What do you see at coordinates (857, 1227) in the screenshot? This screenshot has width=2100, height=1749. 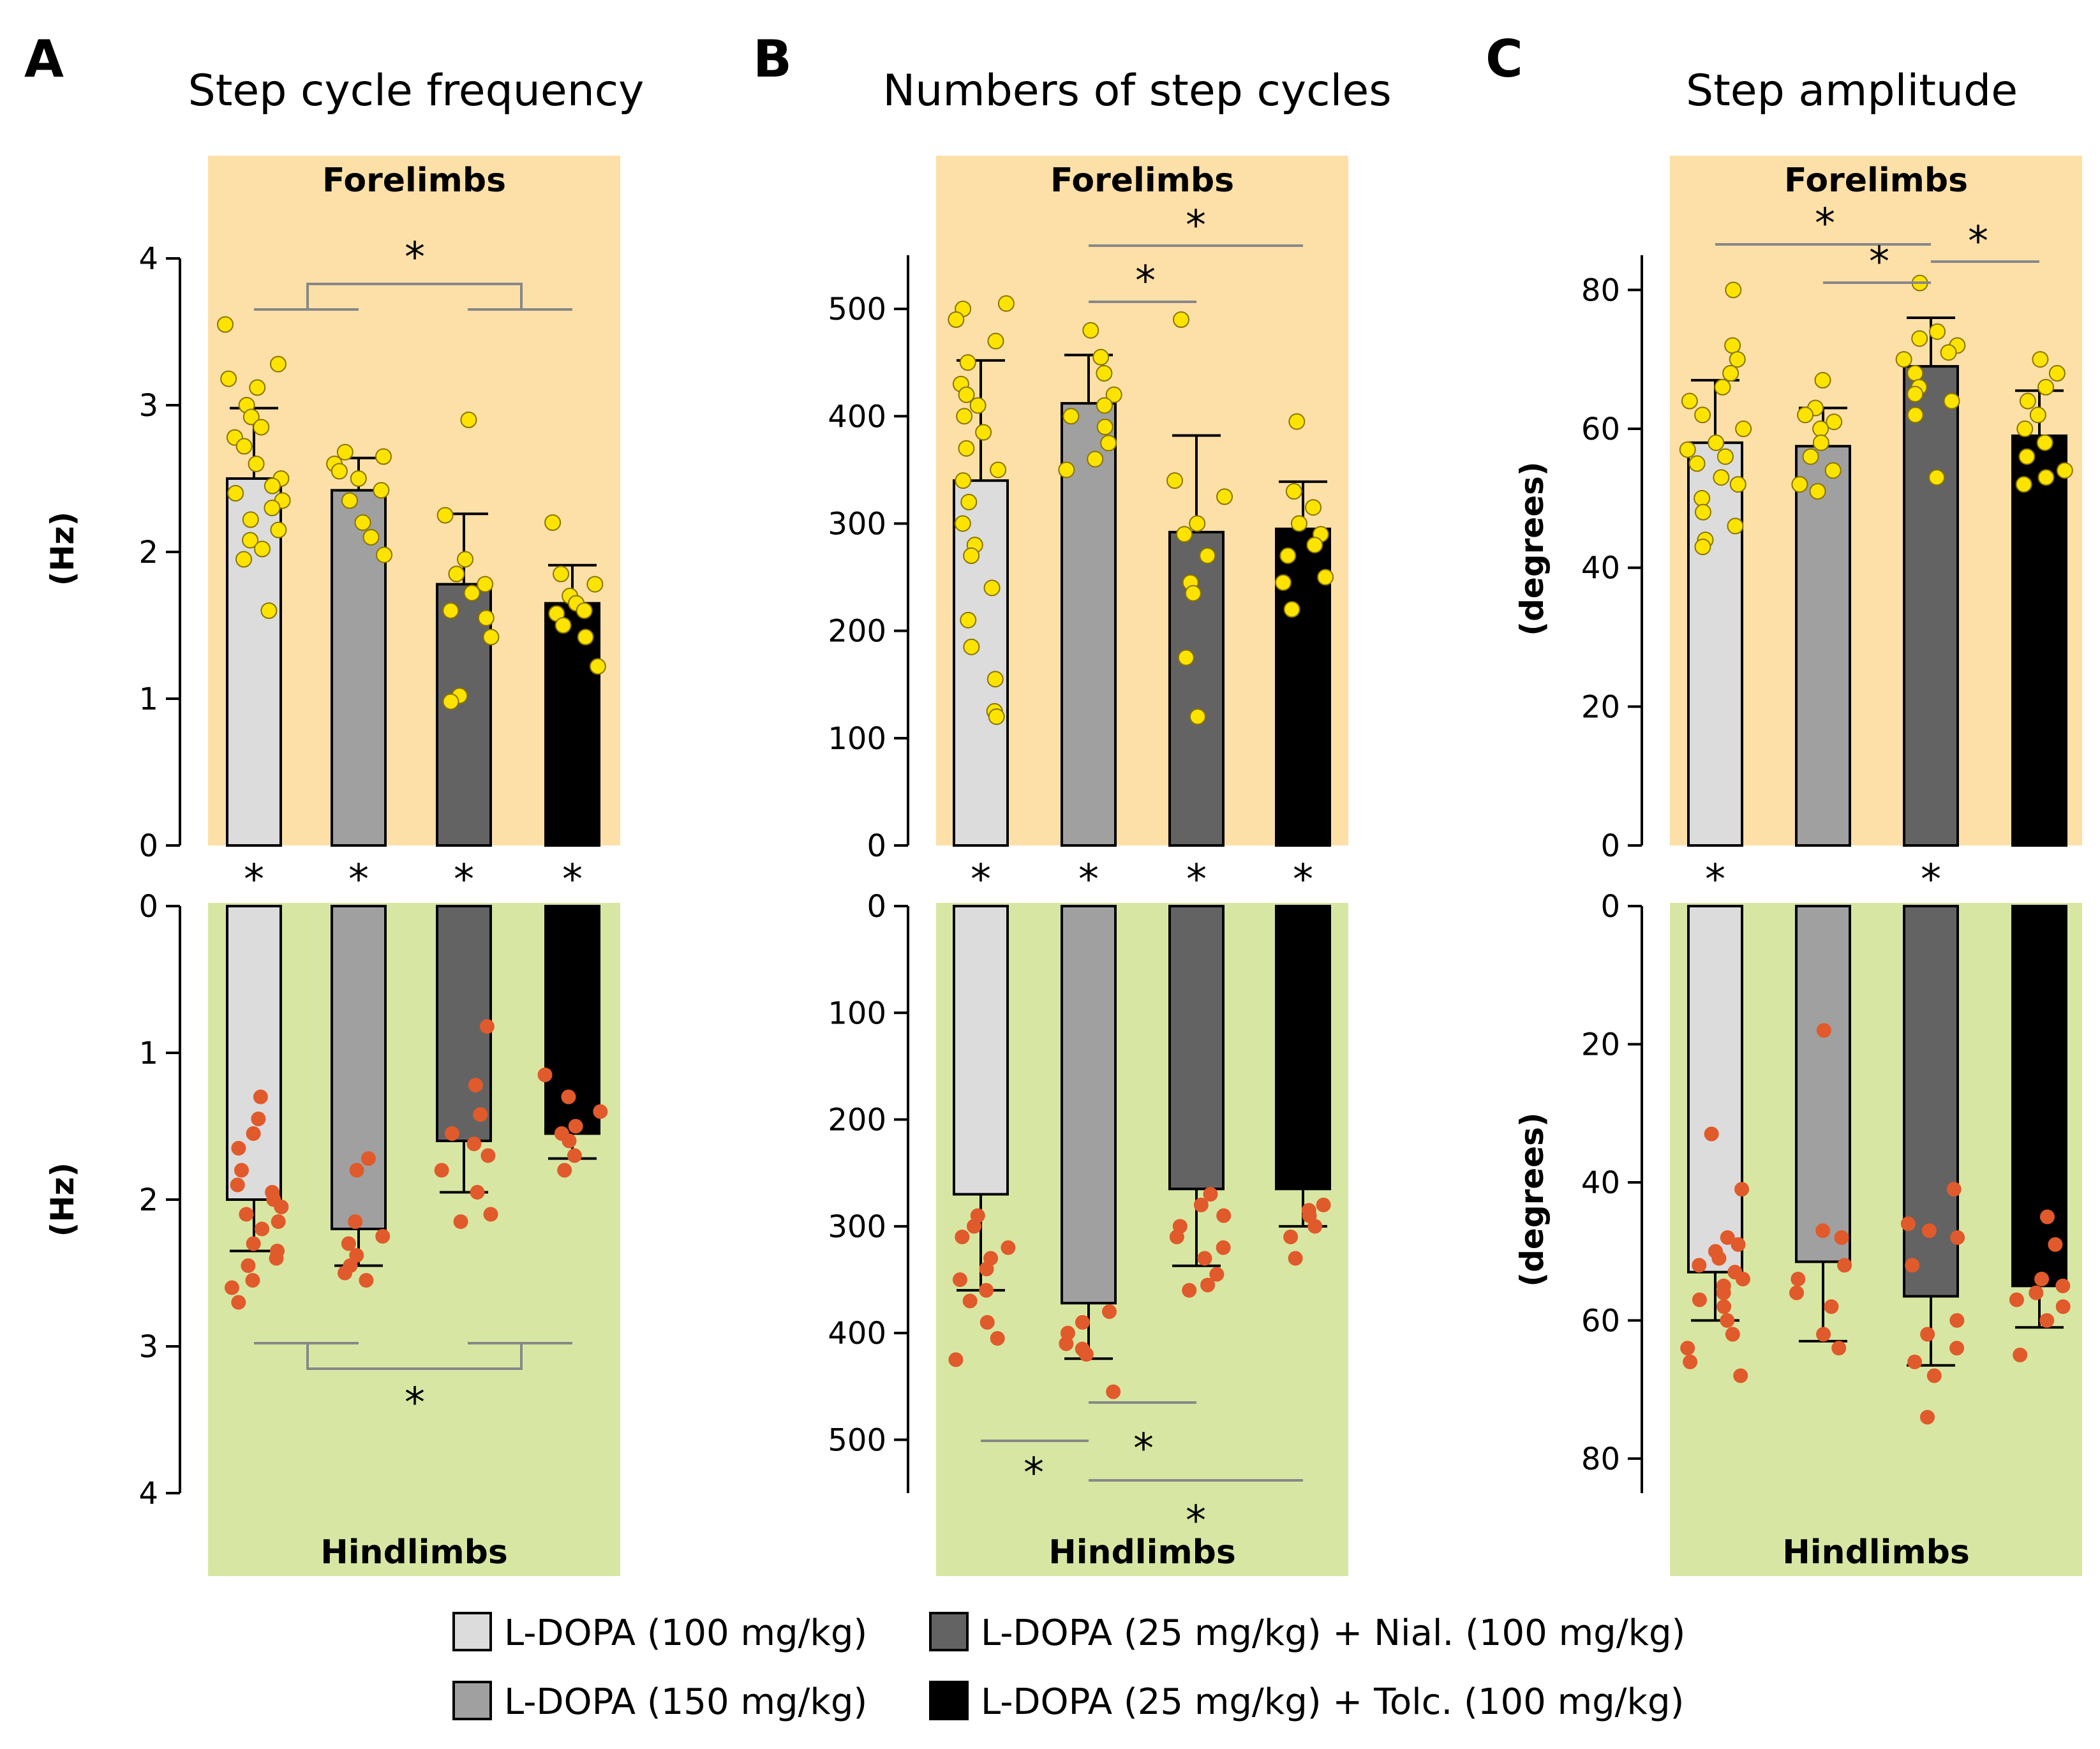 I see `hindlimbs-y-tick-label: 300` at bounding box center [857, 1227].